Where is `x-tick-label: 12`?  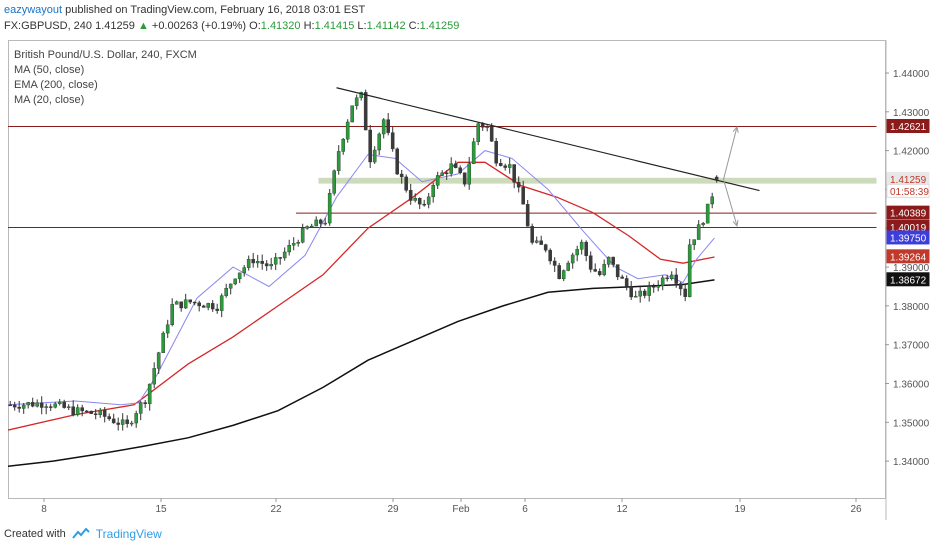 x-tick-label: 12 is located at coordinates (622, 509).